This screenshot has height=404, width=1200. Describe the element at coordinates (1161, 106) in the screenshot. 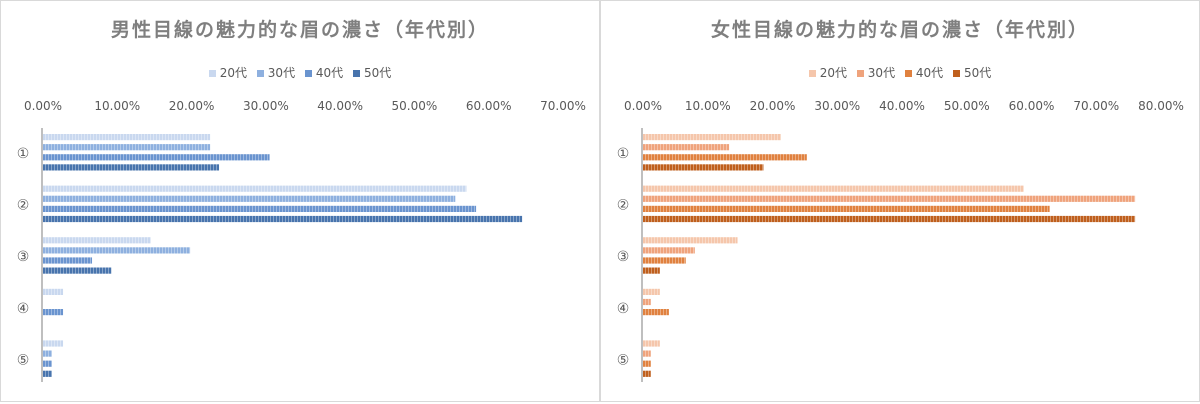

I see `x-tick-label: 80.00%` at that location.